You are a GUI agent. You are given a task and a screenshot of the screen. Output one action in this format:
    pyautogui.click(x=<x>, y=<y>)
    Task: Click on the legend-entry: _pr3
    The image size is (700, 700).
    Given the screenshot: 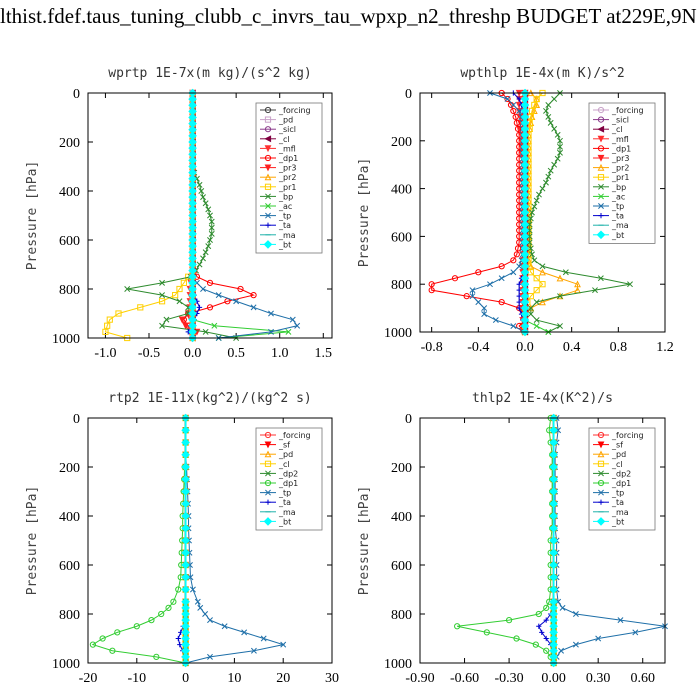 What is the action you would take?
    pyautogui.click(x=287, y=168)
    